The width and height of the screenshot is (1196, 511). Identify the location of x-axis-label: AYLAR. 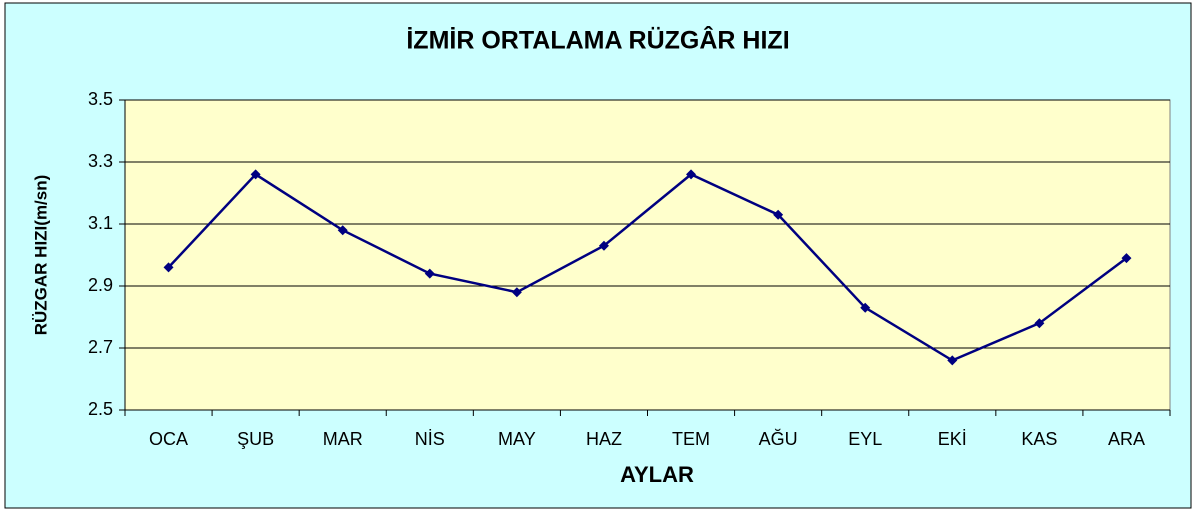
(657, 474).